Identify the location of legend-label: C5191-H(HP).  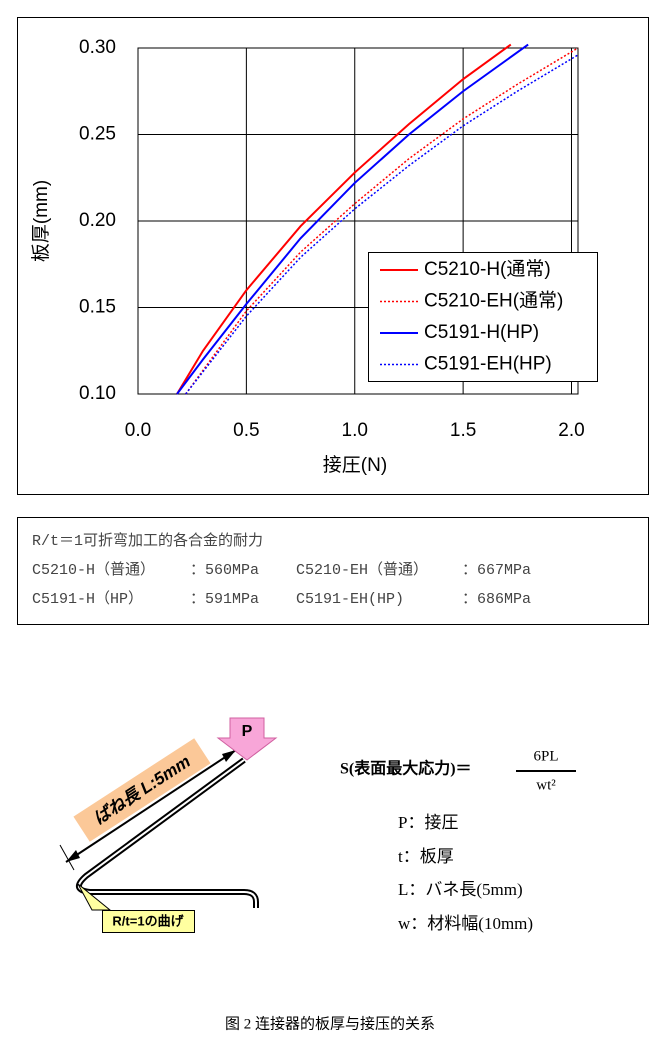
(481, 332).